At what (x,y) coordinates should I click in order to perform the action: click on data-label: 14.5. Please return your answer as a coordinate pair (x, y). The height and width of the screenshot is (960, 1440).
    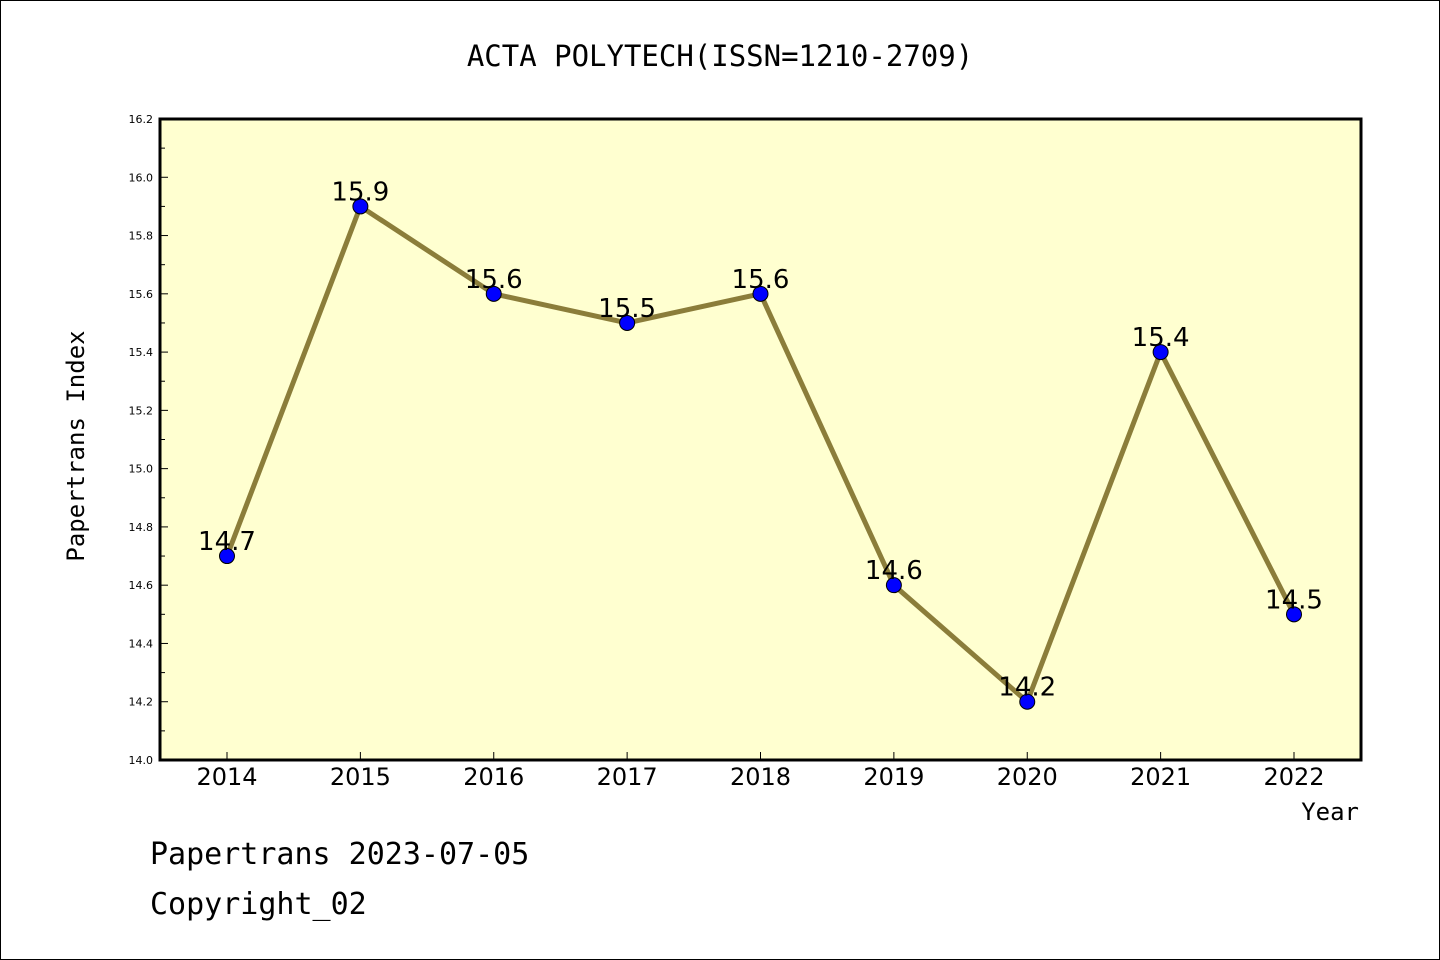
    Looking at the image, I should click on (1294, 600).